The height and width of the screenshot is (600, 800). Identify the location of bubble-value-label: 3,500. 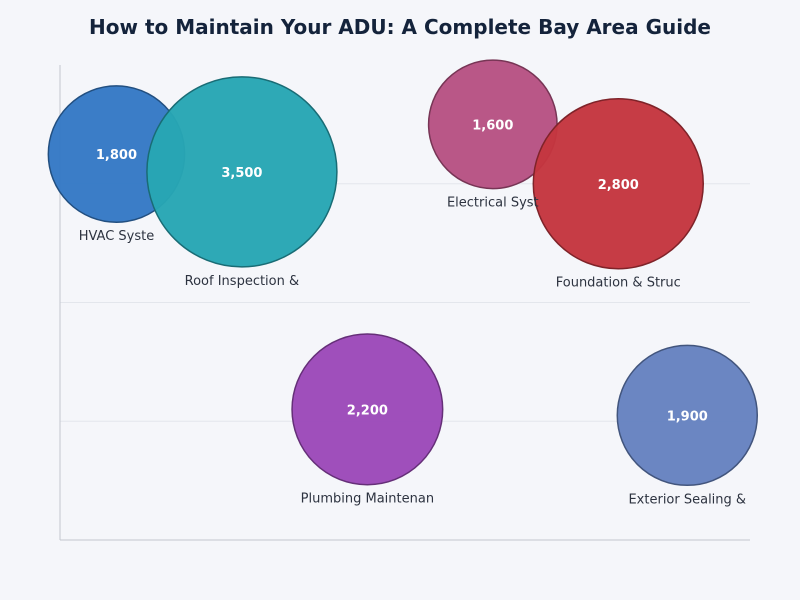
(241, 173).